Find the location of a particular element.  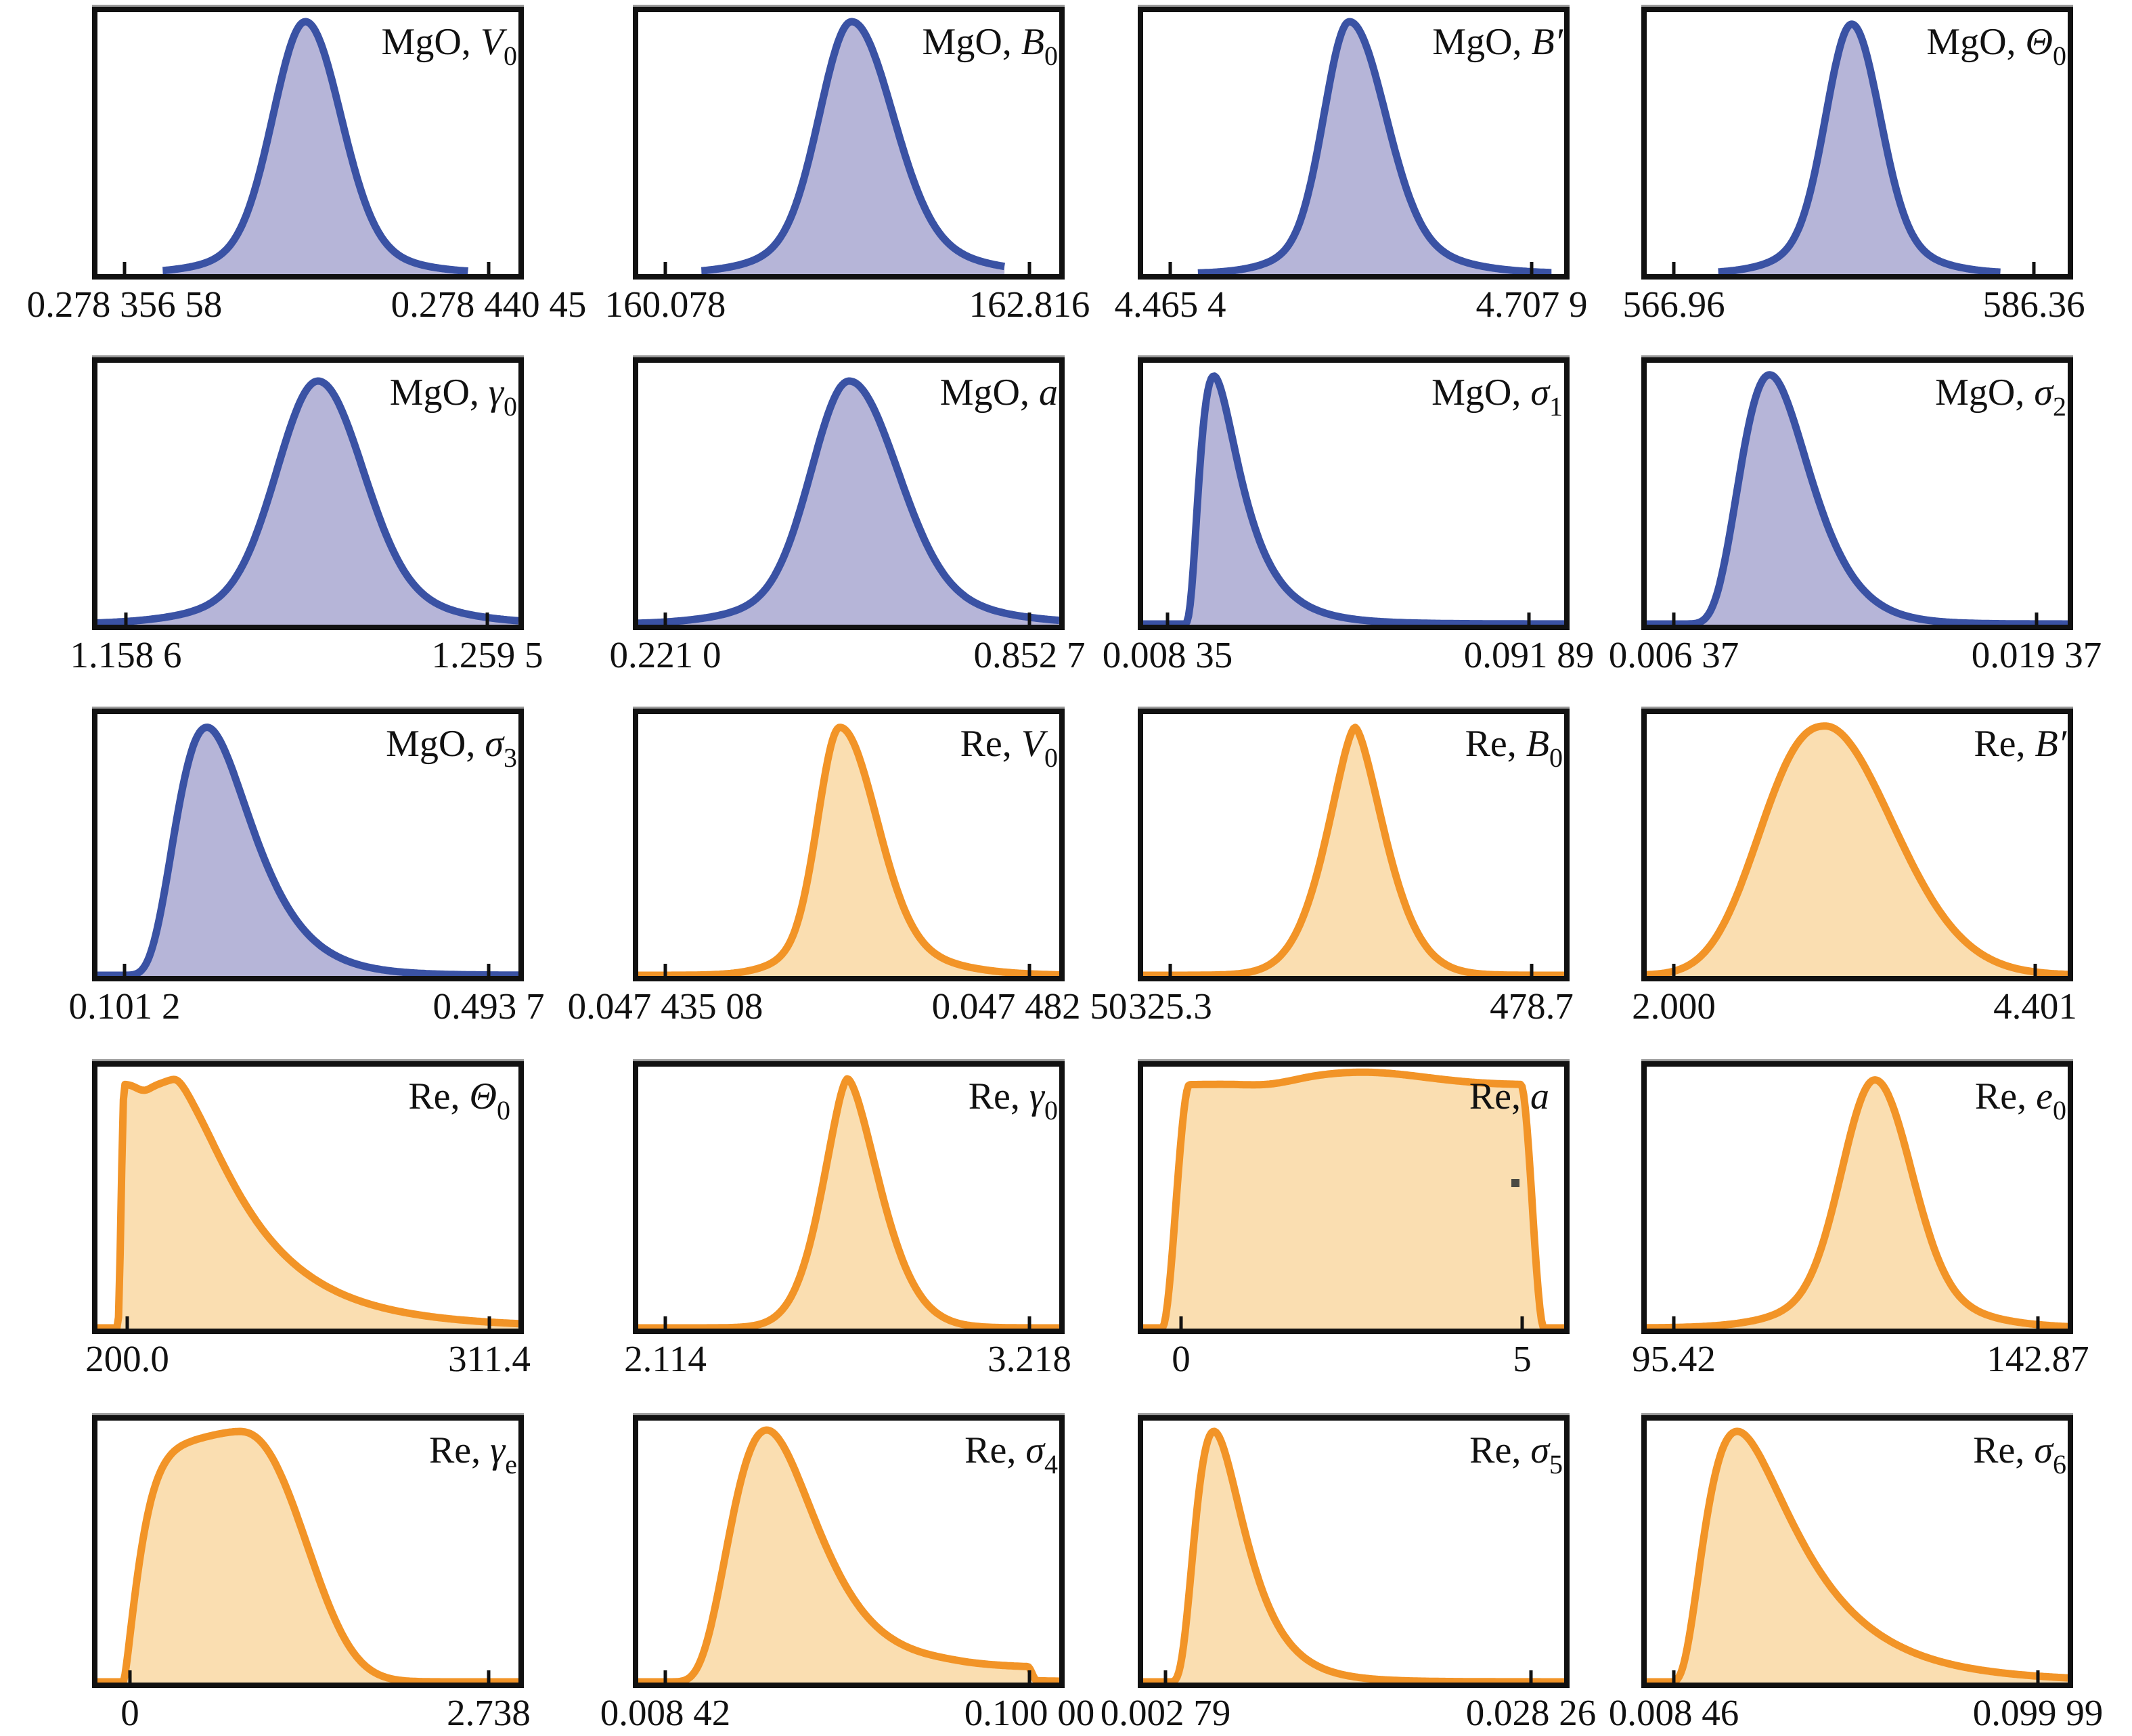

svg-text: 95.42 is located at coordinates (1674, 1358).